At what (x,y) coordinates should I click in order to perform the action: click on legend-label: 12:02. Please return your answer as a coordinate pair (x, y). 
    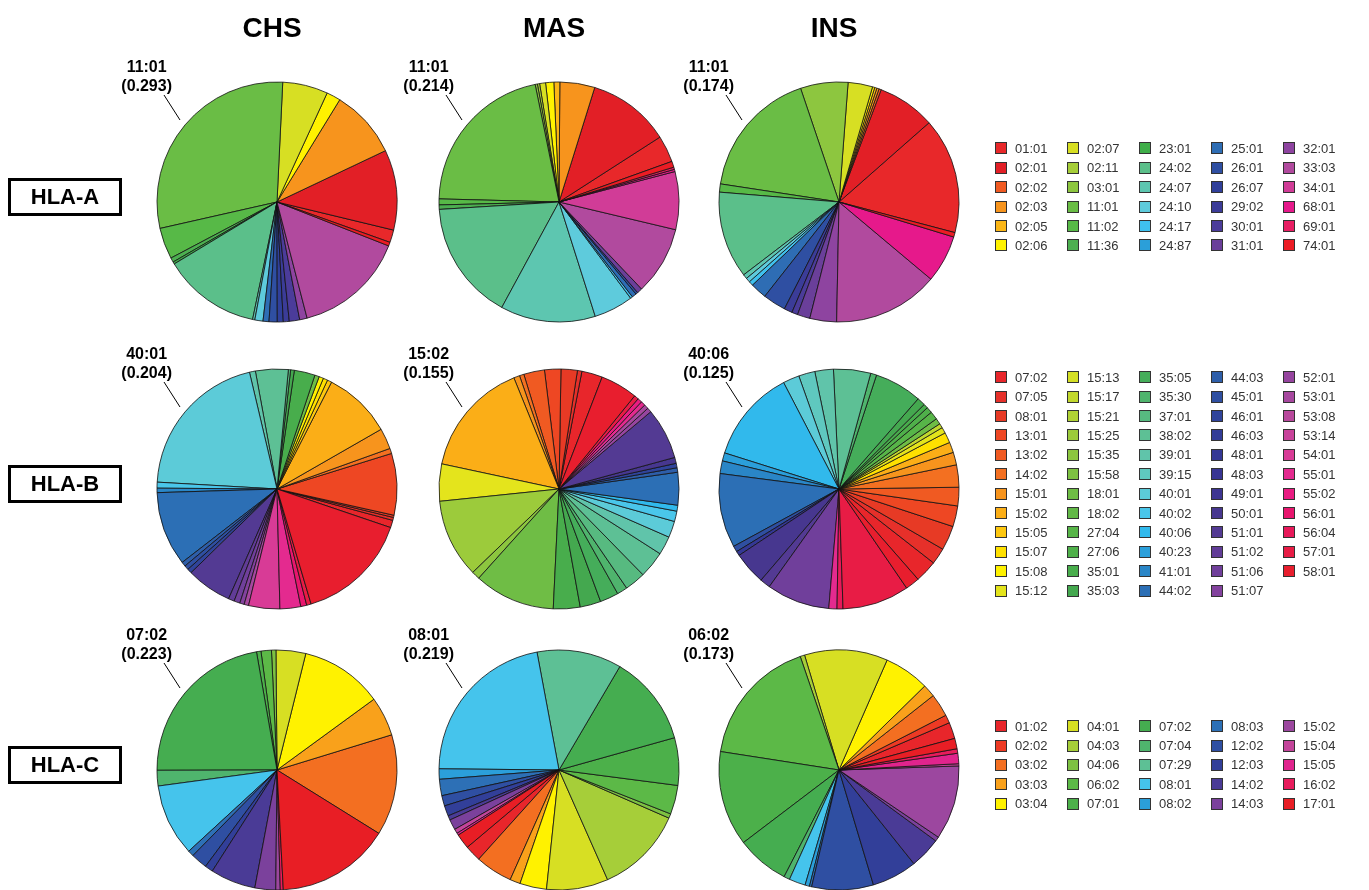
    Looking at the image, I should click on (1247, 746).